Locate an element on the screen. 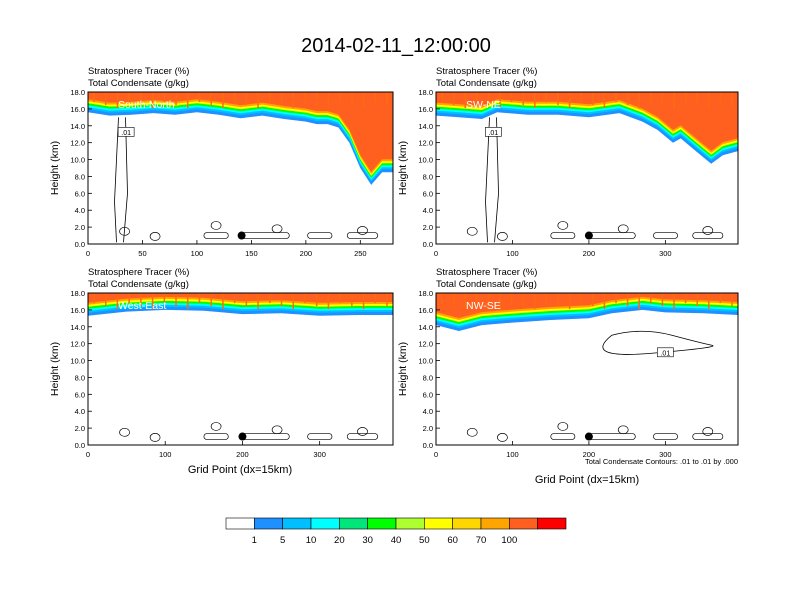  colorbar-label: 5 is located at coordinates (282, 540).